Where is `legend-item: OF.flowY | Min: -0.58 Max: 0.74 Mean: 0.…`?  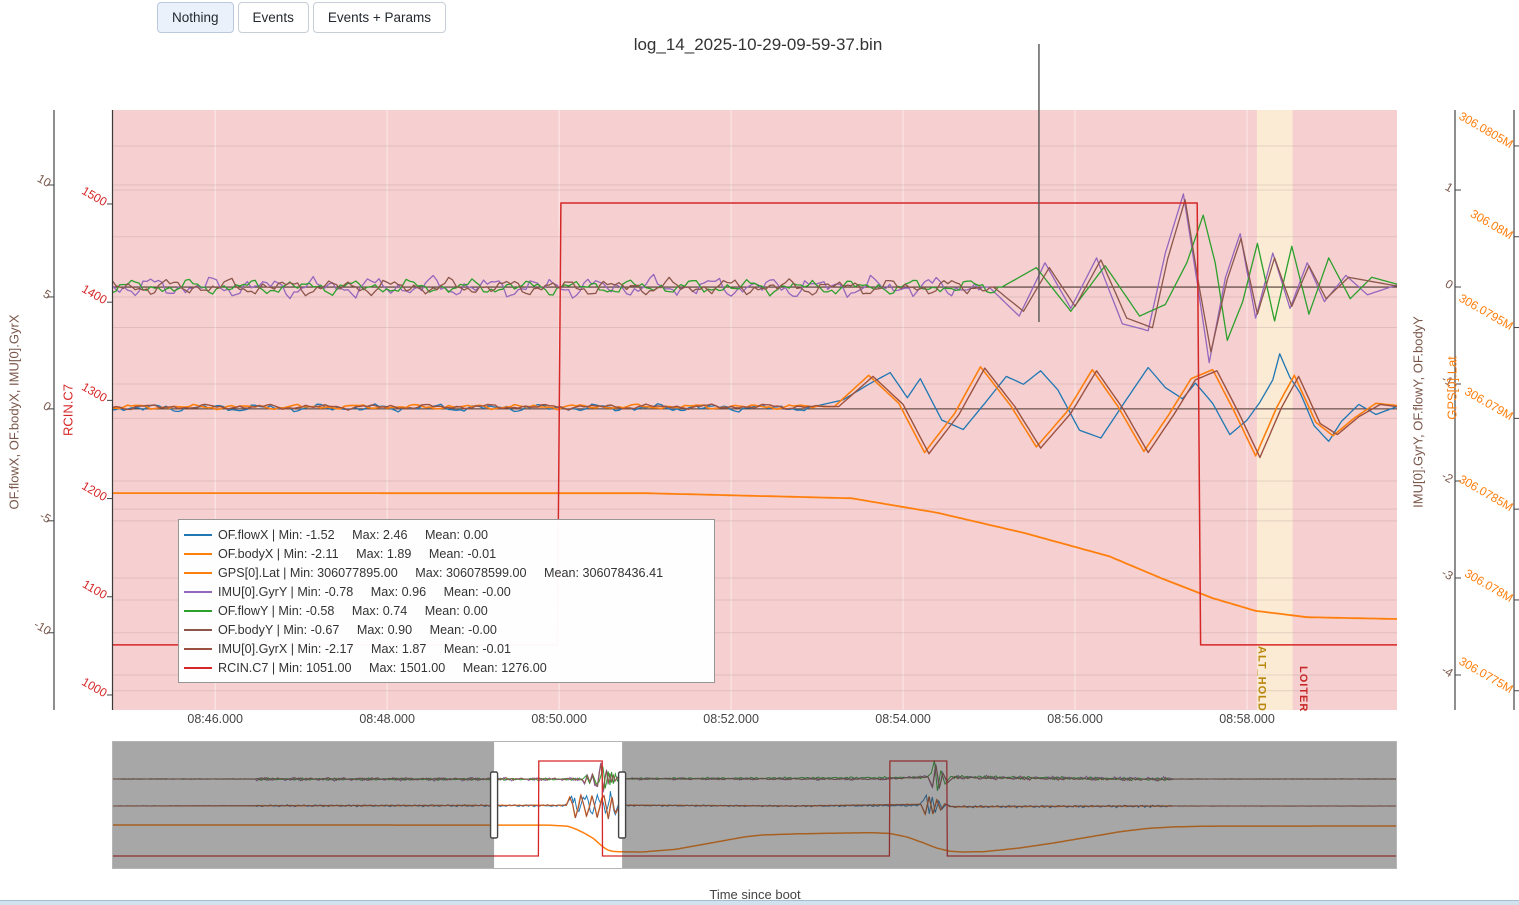 legend-item: OF.flowY | Min: -0.58 Max: 0.74 Mean: 0.… is located at coordinates (444, 610).